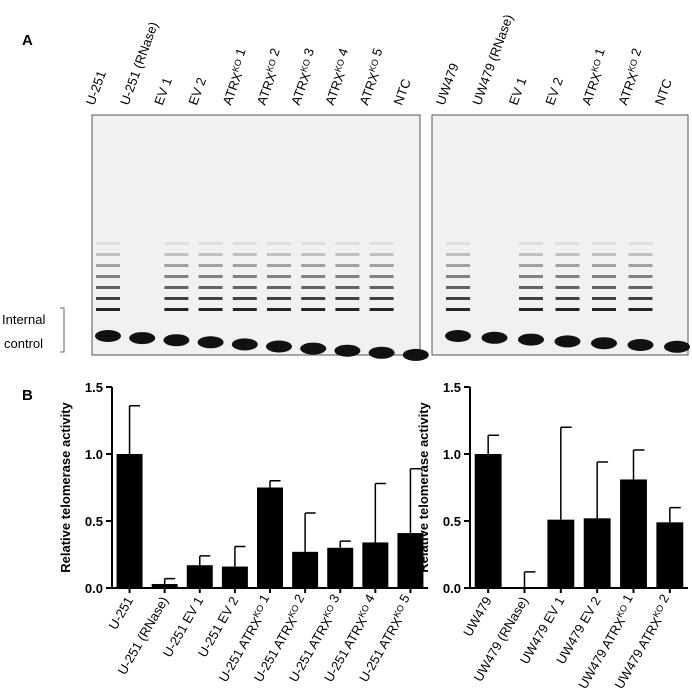  I want to click on x-tick-label: UW479, so click(477, 616).